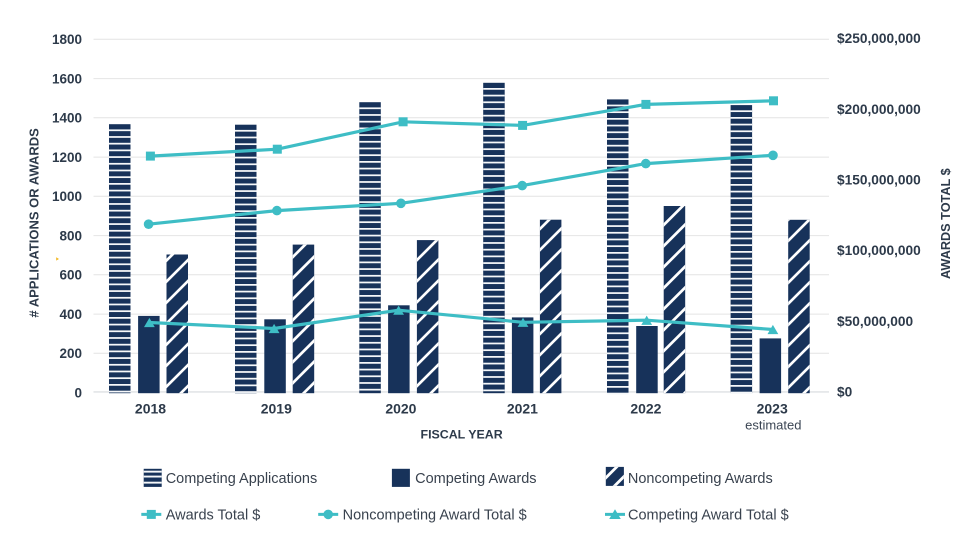  Describe the element at coordinates (67, 78) in the screenshot. I see `svg-text: 1600` at that location.